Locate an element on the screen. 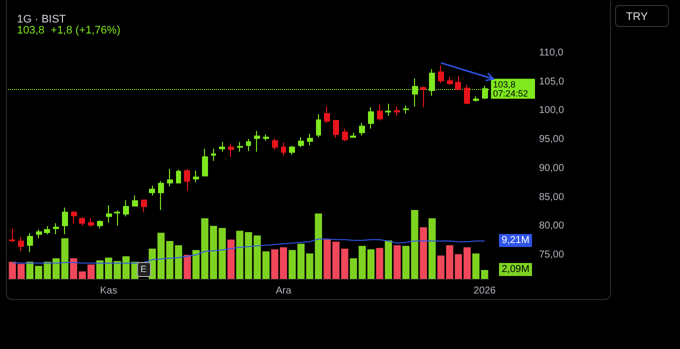  chart-subtitle: 103,8 +1,8 (+1,76%) is located at coordinates (68, 30).